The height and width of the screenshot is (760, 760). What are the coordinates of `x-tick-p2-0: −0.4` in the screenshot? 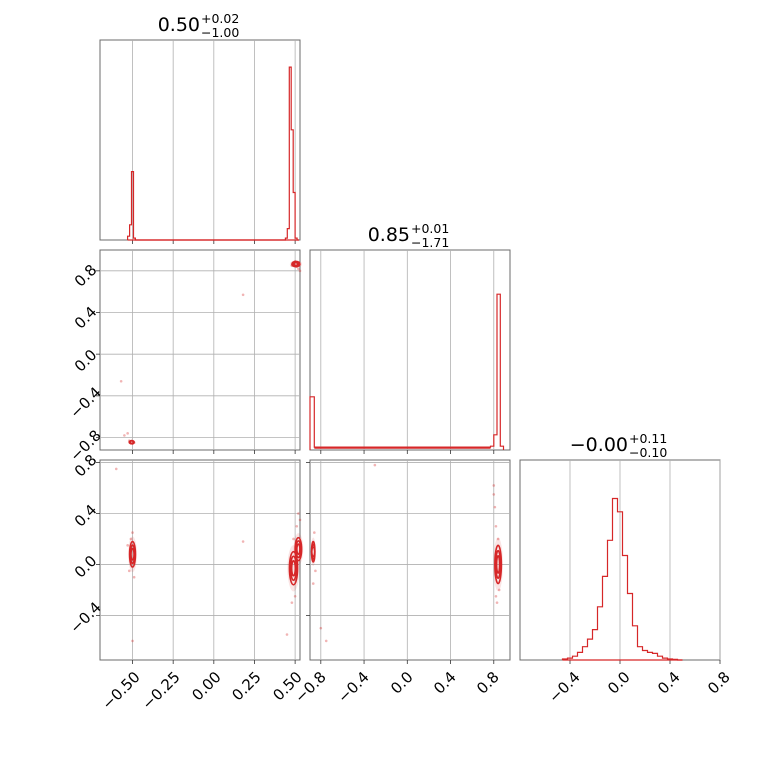 It's located at (564, 687).